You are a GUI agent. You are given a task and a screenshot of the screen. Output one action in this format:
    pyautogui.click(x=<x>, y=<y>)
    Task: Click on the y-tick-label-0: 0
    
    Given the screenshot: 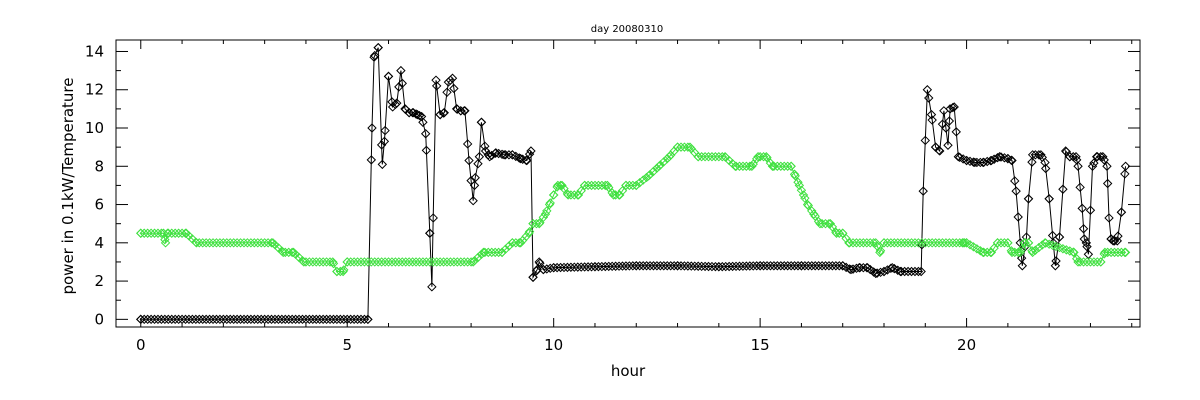 What is the action you would take?
    pyautogui.click(x=99, y=319)
    